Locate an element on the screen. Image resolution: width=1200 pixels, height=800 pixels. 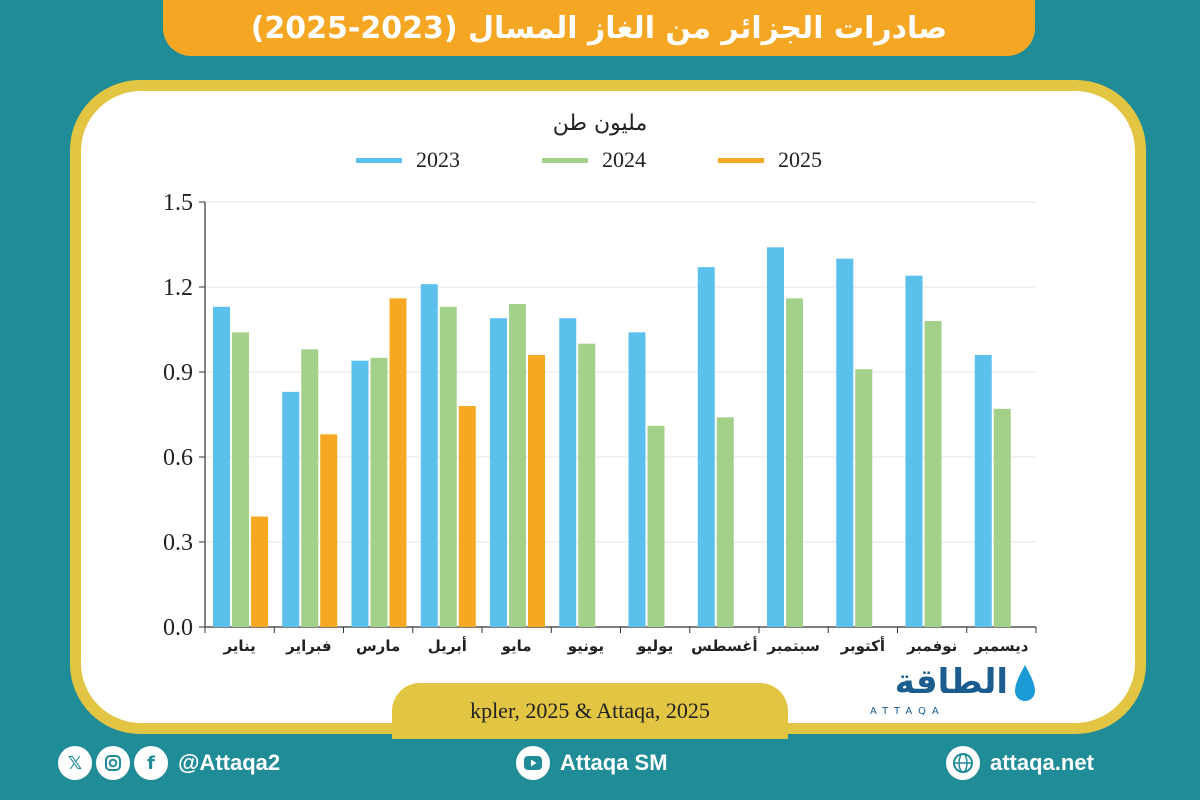
x-tick-label: ديسمبر is located at coordinates (1000, 646).